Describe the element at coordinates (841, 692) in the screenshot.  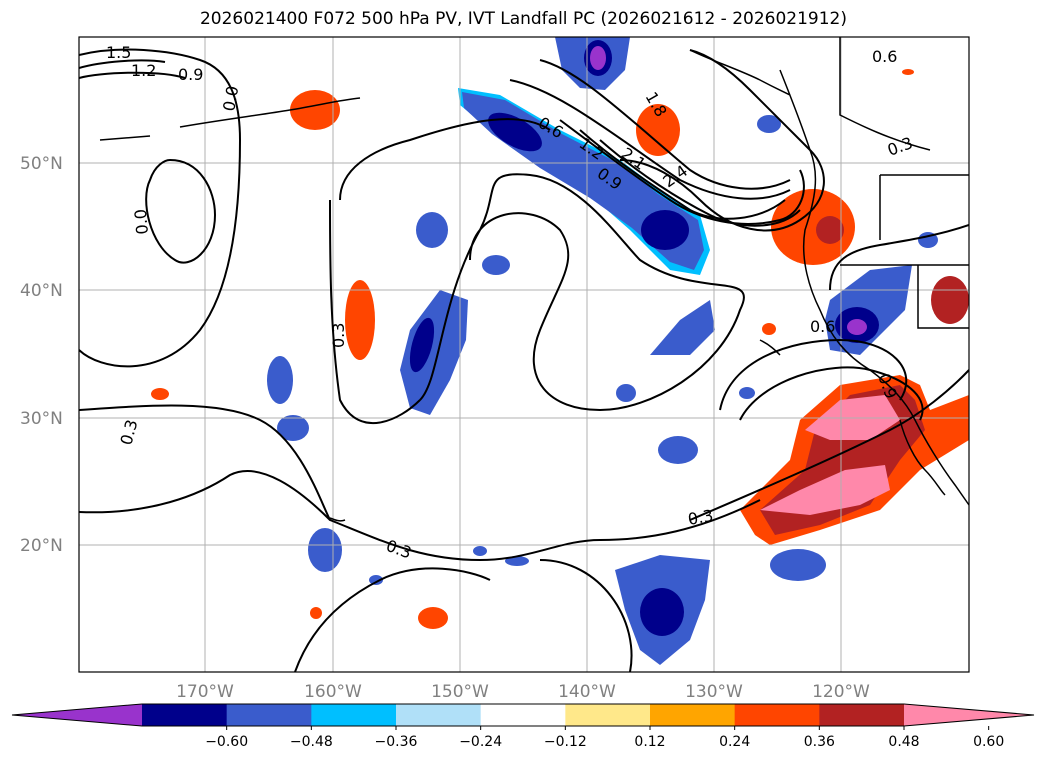
I see `lon-label: 120°W` at that location.